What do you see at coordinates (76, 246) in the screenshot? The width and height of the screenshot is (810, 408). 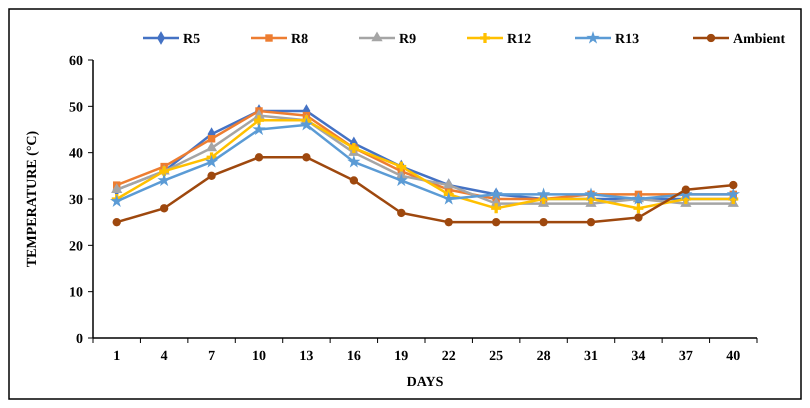 I see `y-tick-label: 20` at bounding box center [76, 246].